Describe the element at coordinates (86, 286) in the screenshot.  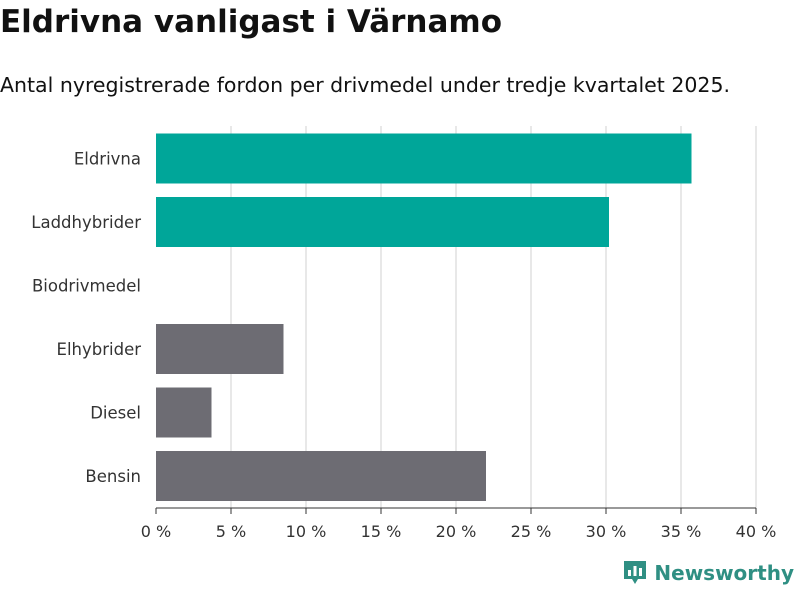
I see `category-label: Biodrivmedel` at that location.